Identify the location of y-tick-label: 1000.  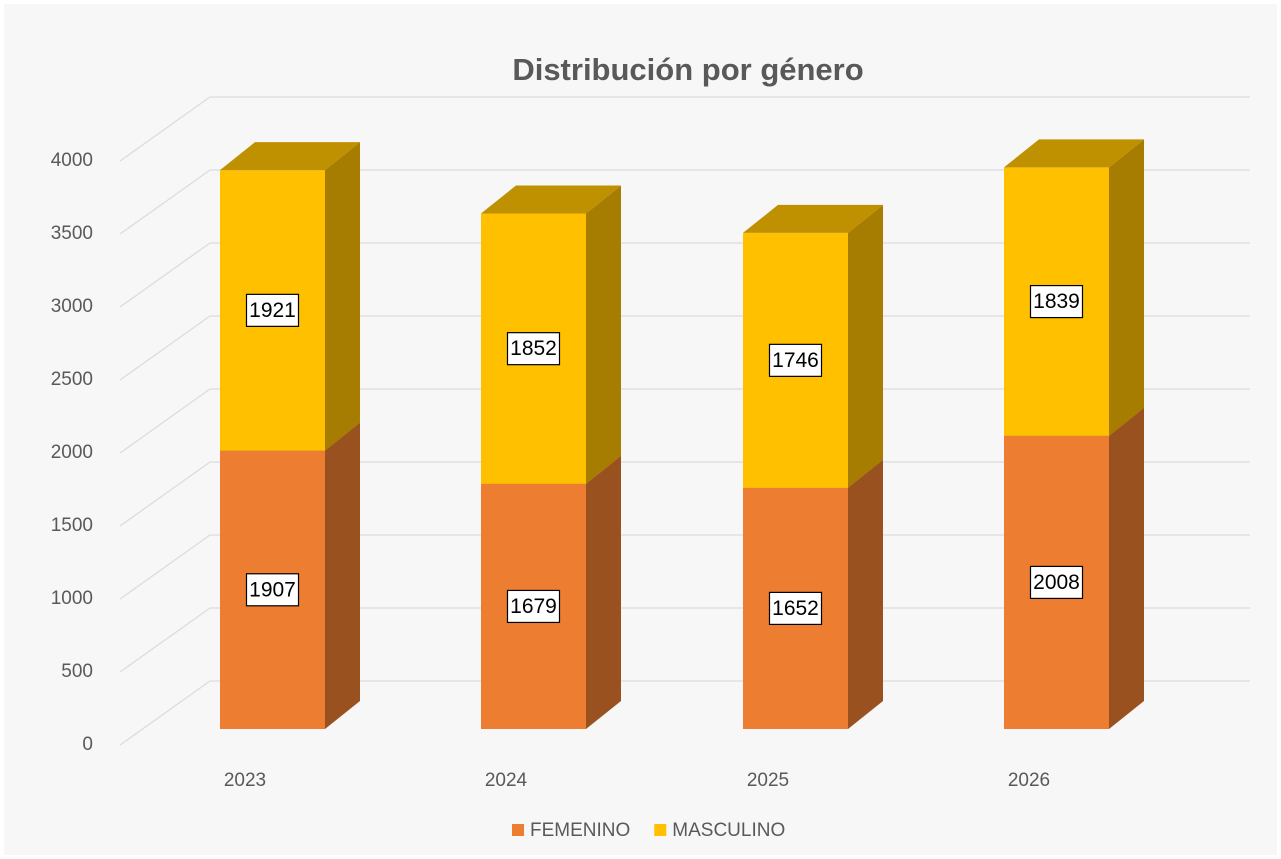
(72, 598).